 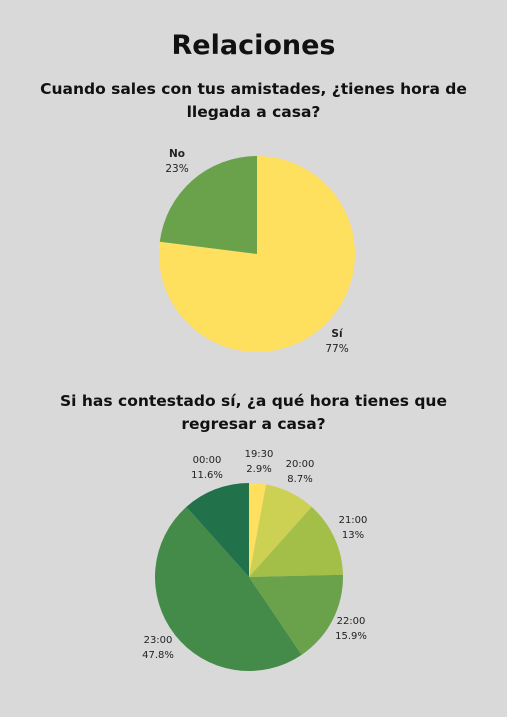 I want to click on slice-label: Sí, so click(x=337, y=334).